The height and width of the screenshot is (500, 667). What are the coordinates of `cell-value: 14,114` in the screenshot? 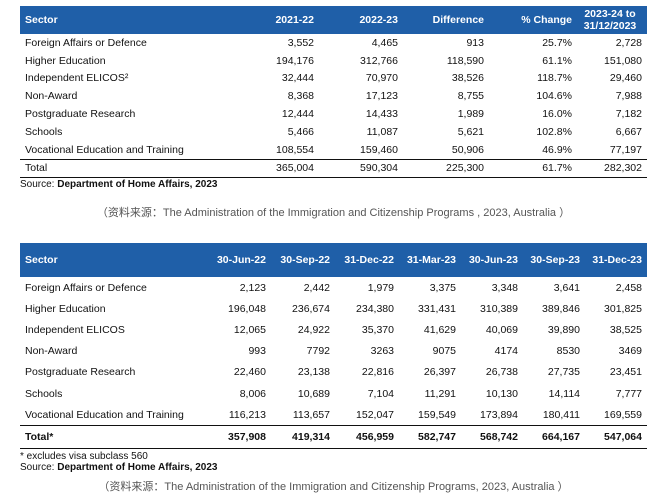 It's located at (564, 393).